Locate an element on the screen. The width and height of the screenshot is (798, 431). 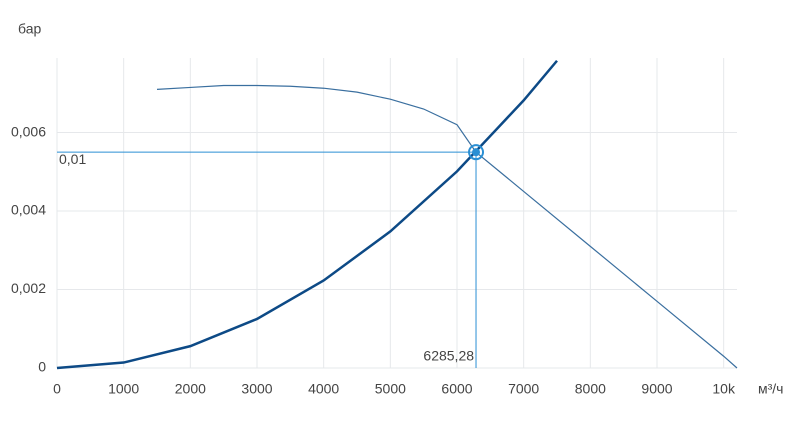
x-tick-label: 9000 is located at coordinates (656, 389).